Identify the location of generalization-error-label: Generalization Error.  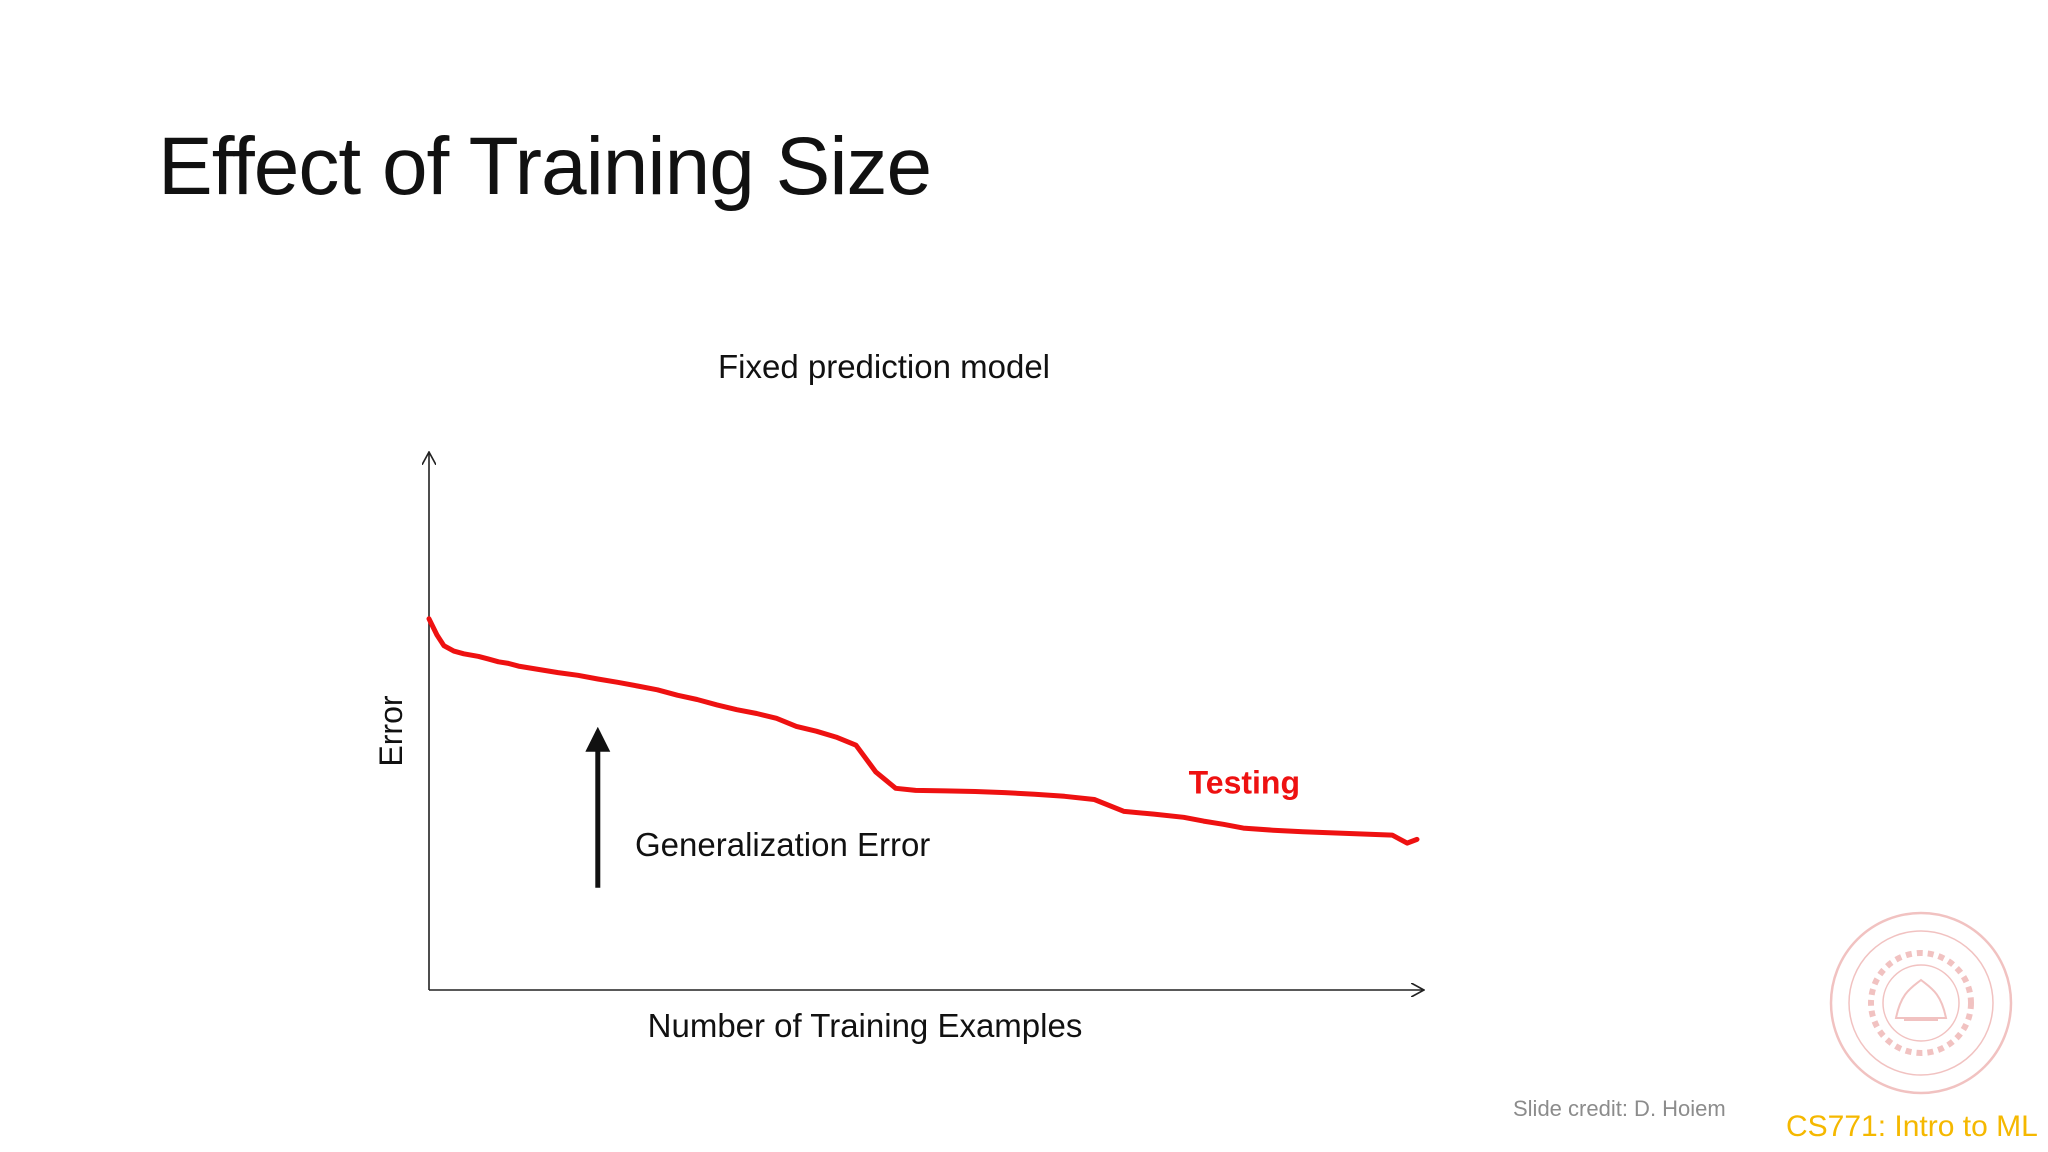
(782, 844).